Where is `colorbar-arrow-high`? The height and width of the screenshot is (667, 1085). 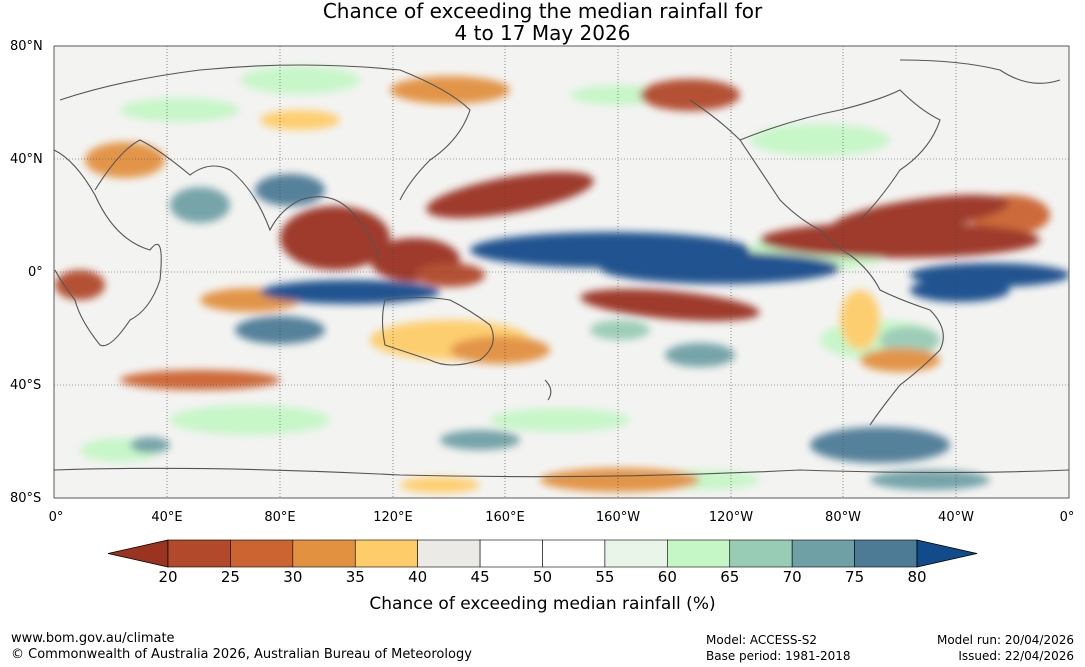 colorbar-arrow-high is located at coordinates (947, 553).